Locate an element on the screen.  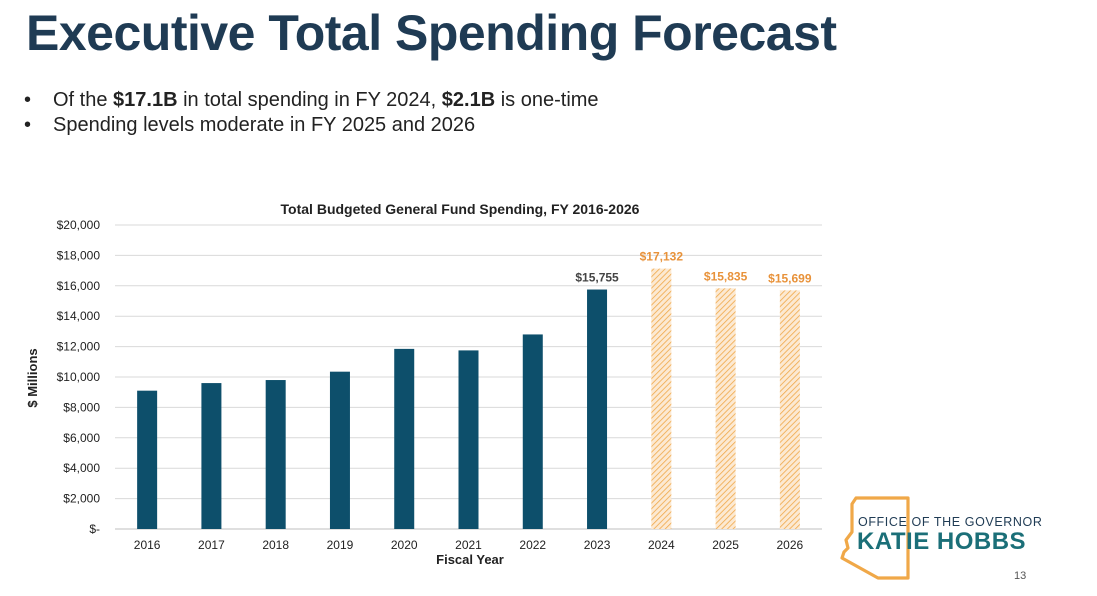
x-tick-label: 2022 is located at coordinates (532, 545).